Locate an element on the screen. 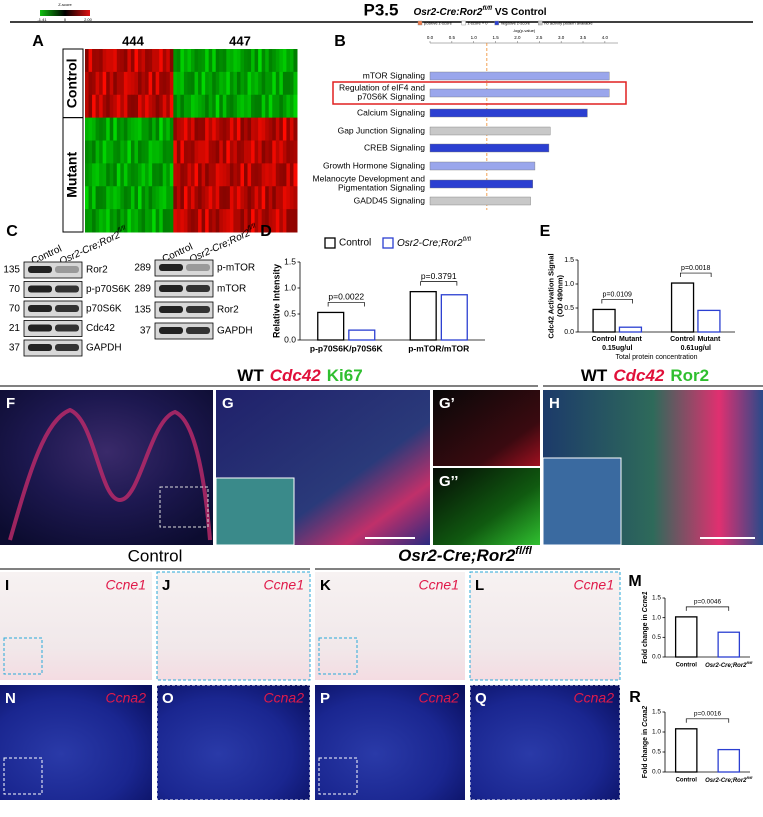 This screenshot has width=763, height=817. bar is located at coordinates (686, 750).